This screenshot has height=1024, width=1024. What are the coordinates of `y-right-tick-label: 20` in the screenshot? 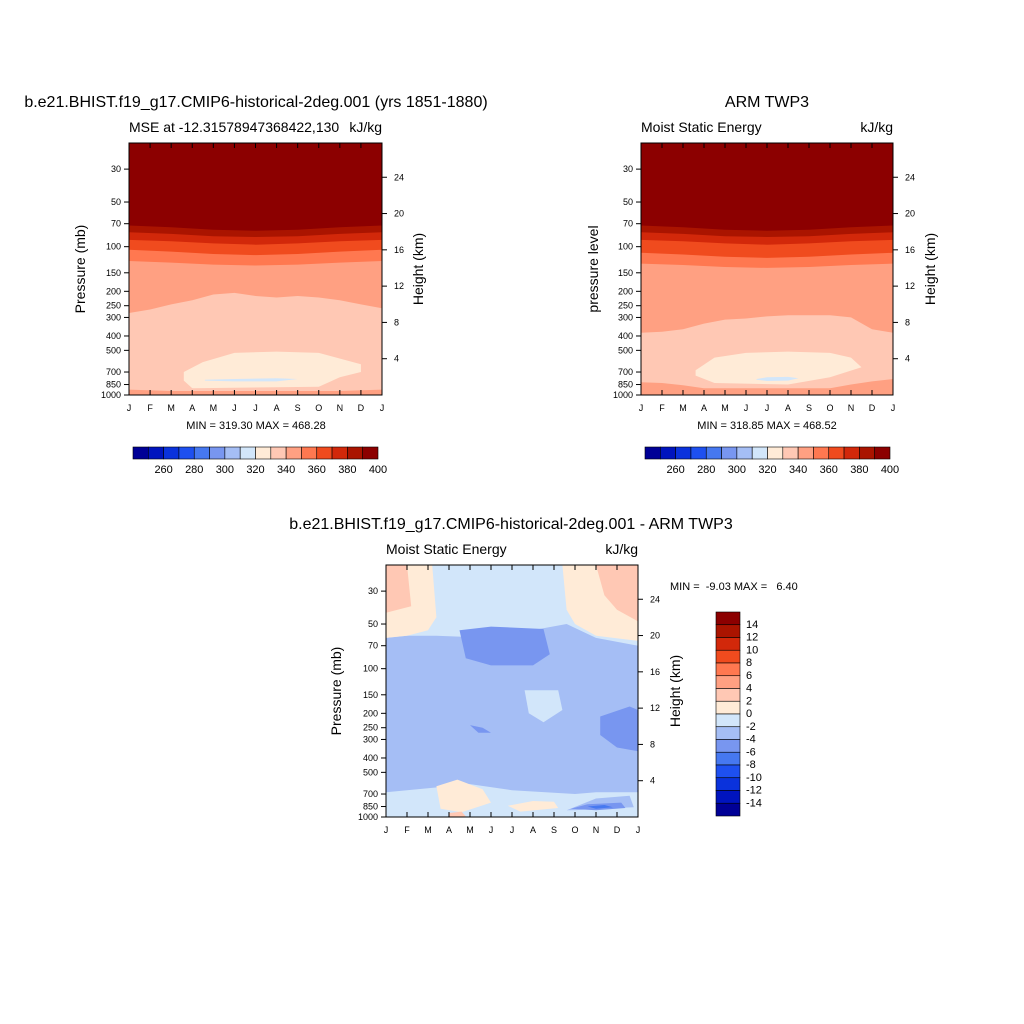 It's located at (655, 636).